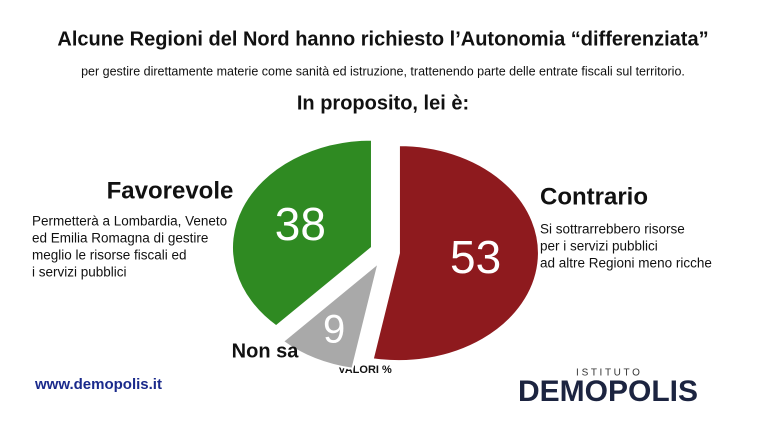 The image size is (767, 431). I want to click on category-label: Non sa, so click(266, 351).